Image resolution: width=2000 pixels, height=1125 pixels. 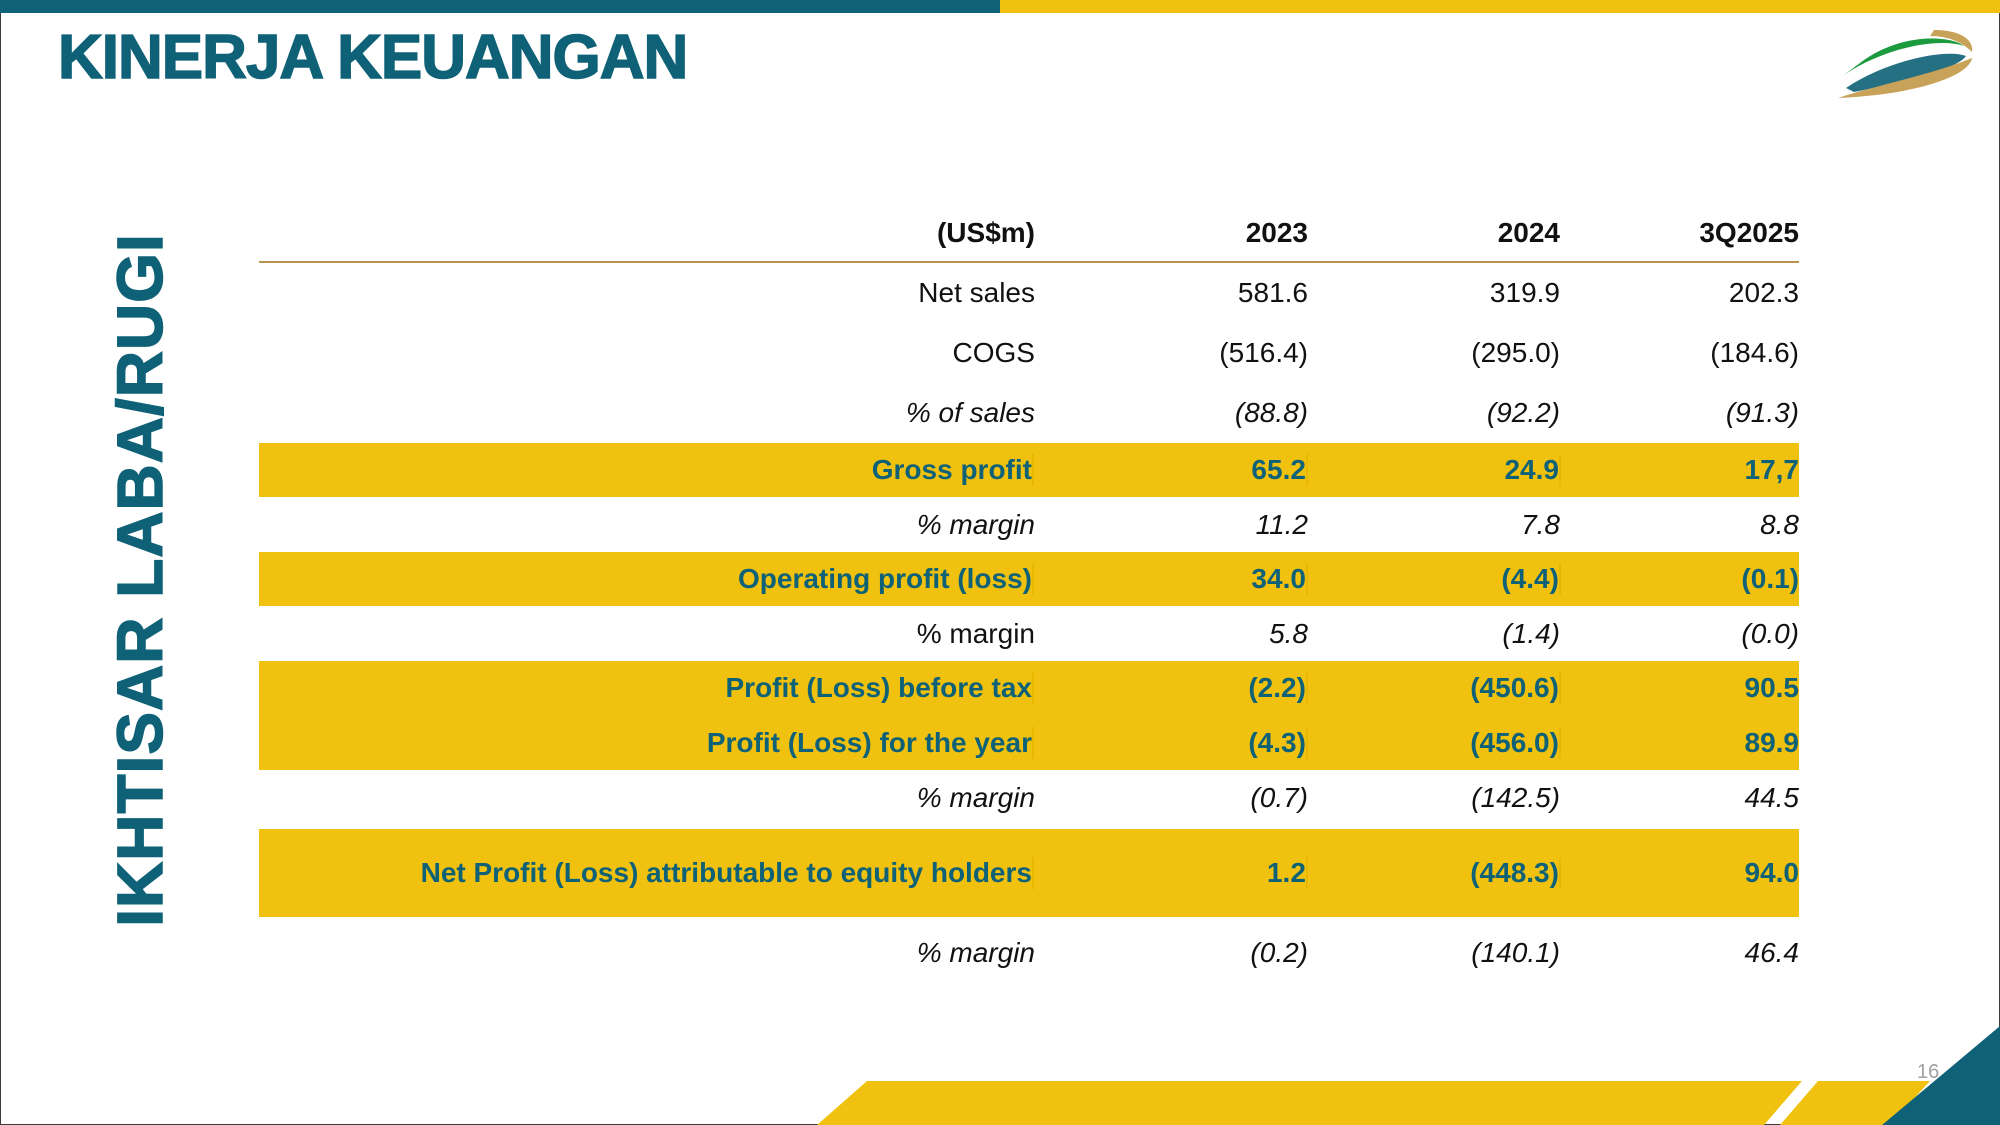 I want to click on value-3q2025: 90.5, so click(x=1678, y=688).